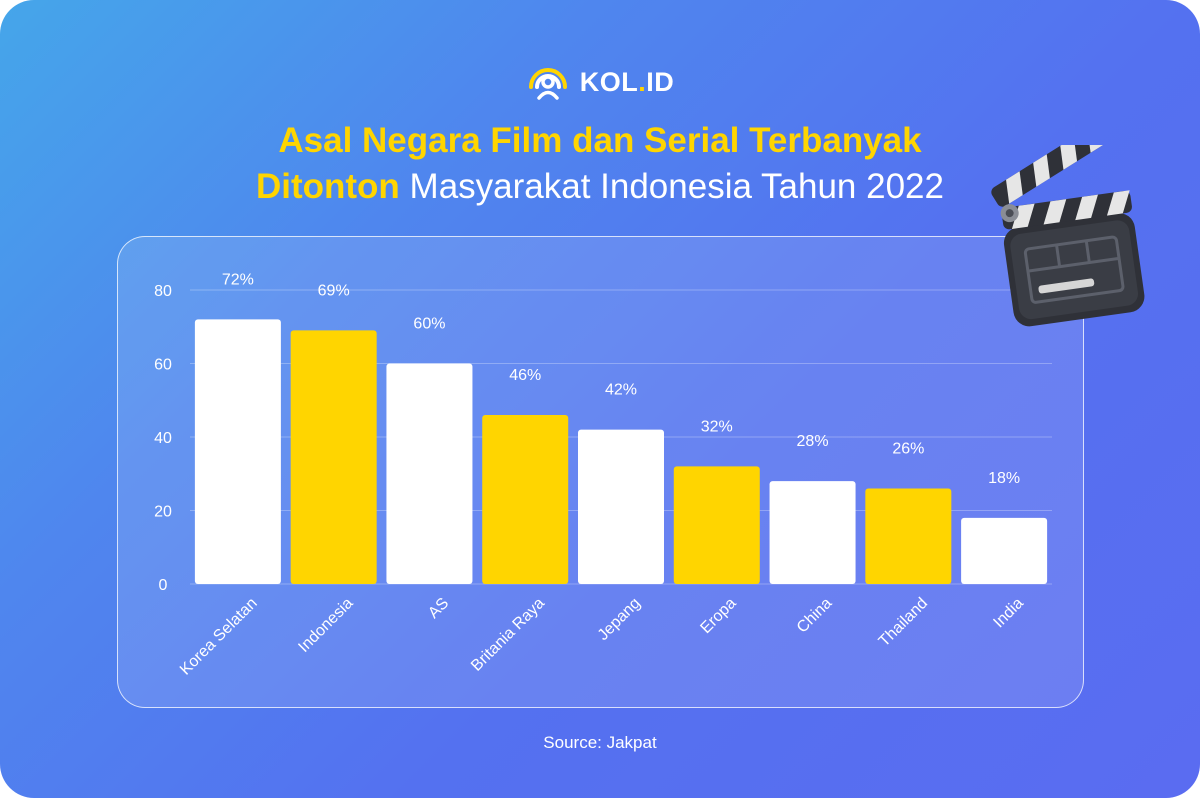 The width and height of the screenshot is (1200, 798). Describe the element at coordinates (334, 291) in the screenshot. I see `data-label: 69%` at that location.